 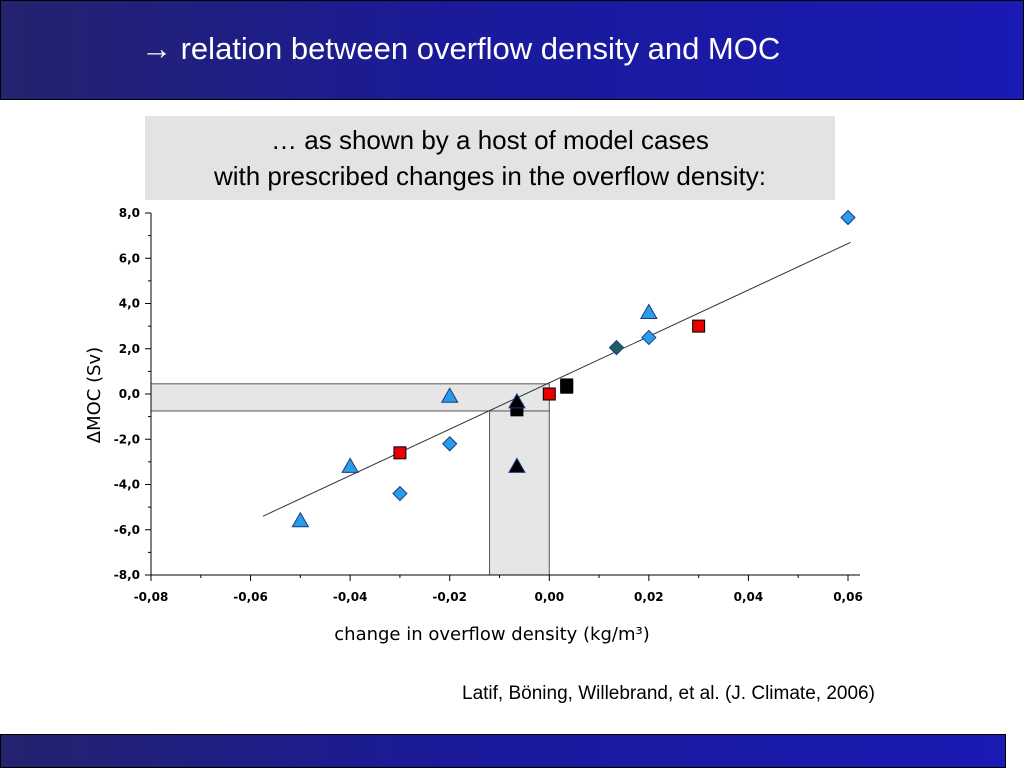 What do you see at coordinates (549, 597) in the screenshot?
I see `x-tick-label: 0,00` at bounding box center [549, 597].